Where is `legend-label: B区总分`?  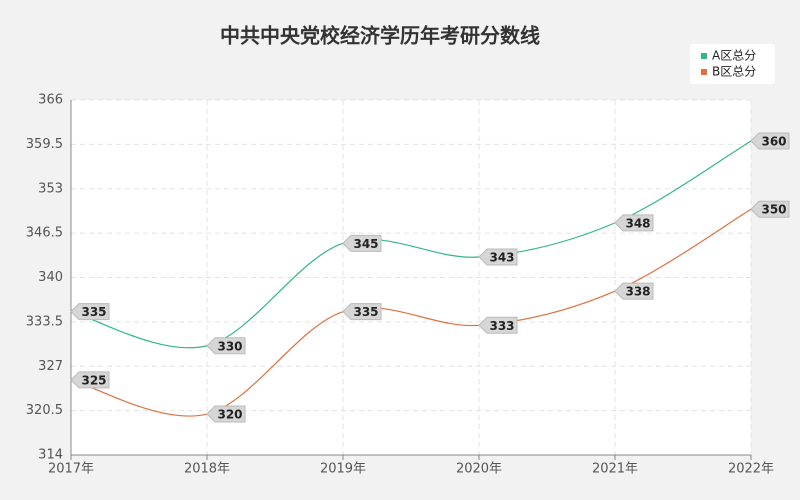
legend-label: B区总分 is located at coordinates (734, 72).